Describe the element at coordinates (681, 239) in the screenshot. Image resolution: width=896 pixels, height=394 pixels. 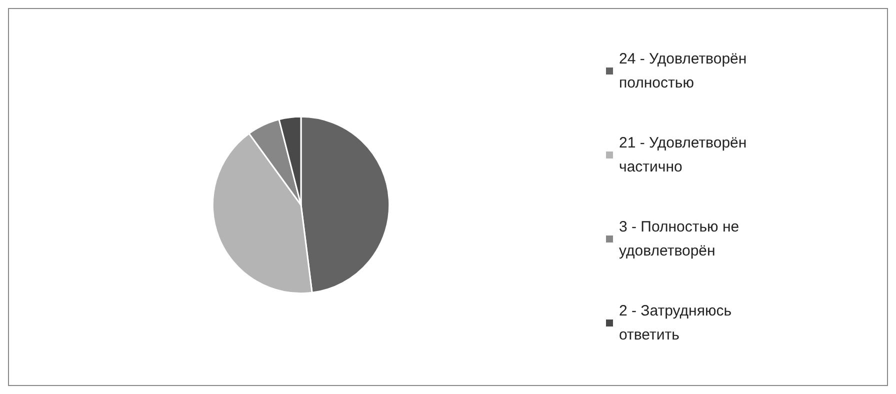
I see `legend-label: 3 - Полностью не удовлетворён` at that location.